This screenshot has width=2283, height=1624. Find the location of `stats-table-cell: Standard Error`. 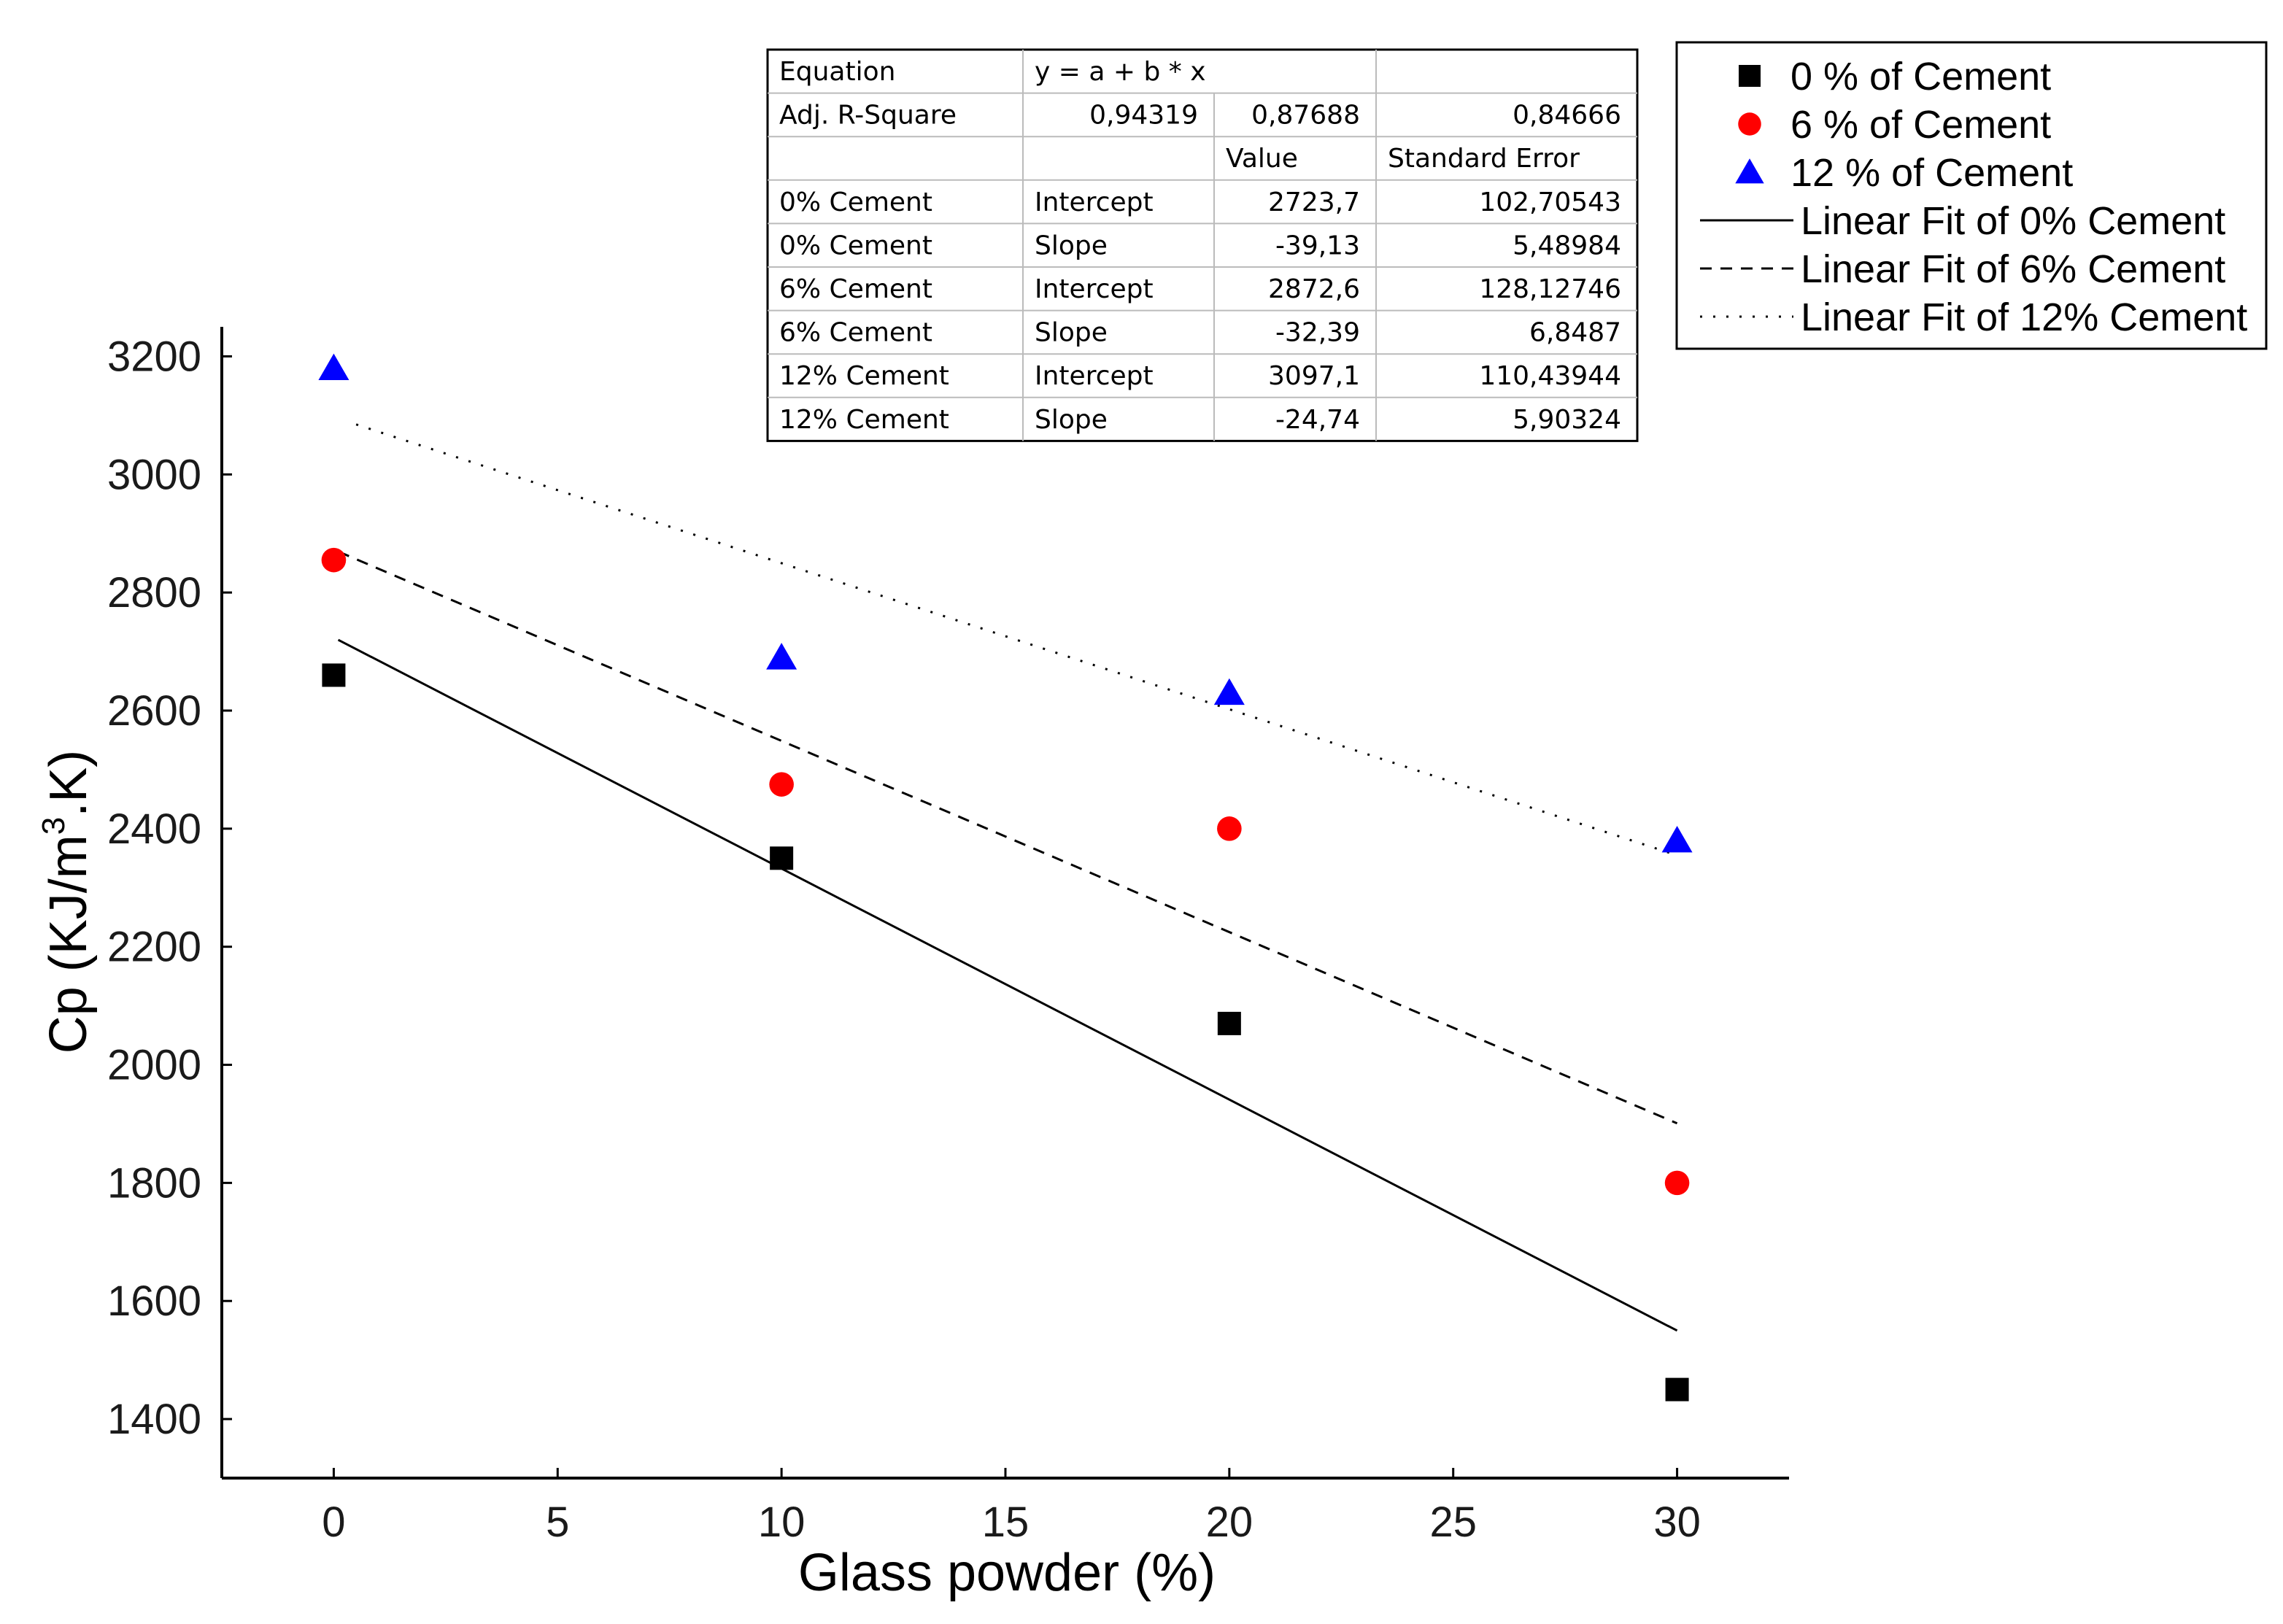

stats-table-cell: Standard Error is located at coordinates (1484, 159).